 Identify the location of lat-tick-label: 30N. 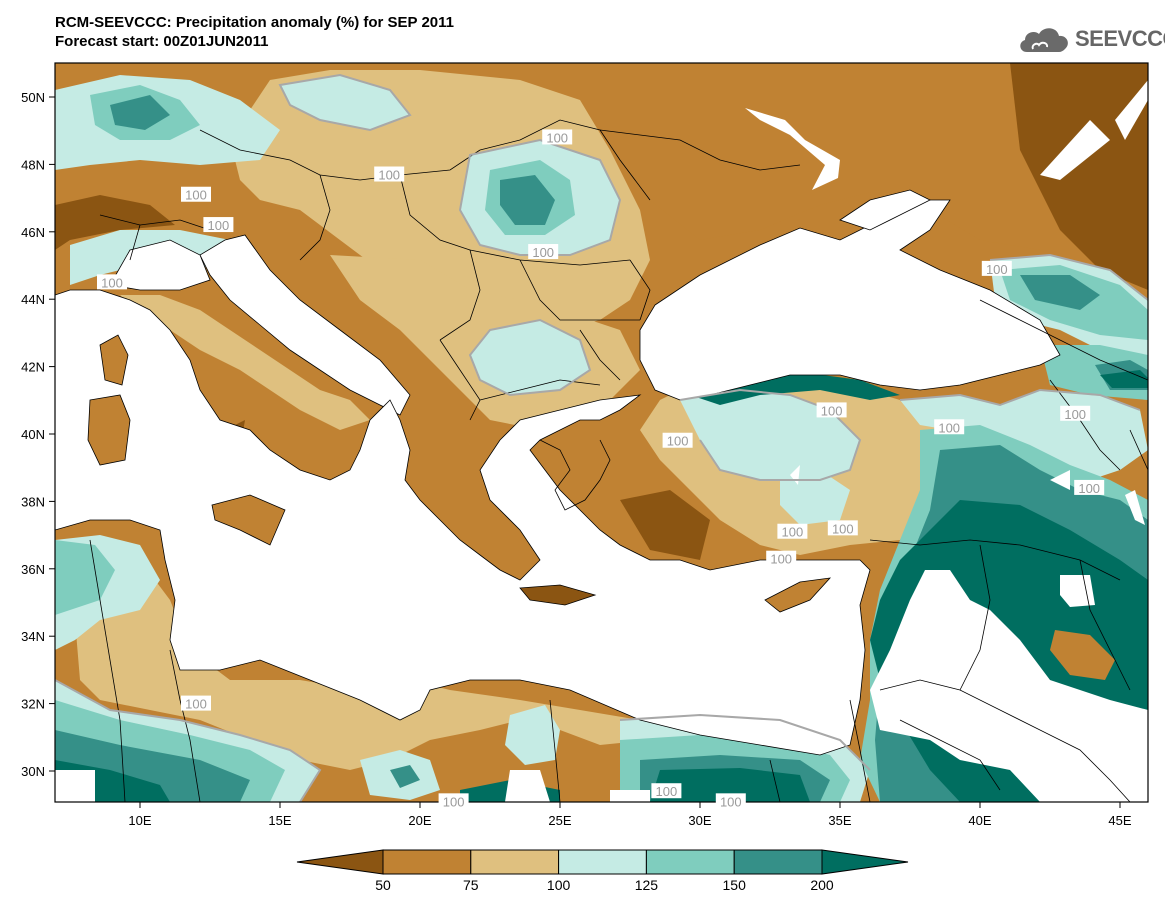
(33, 771).